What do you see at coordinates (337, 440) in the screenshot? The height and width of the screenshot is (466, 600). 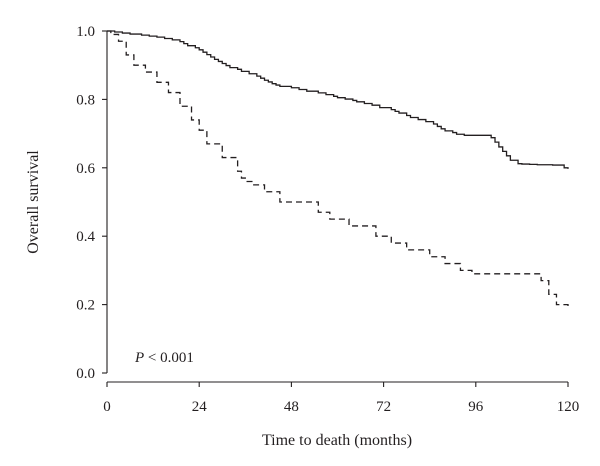 I see `x-axis-label: Time to death (months)` at bounding box center [337, 440].